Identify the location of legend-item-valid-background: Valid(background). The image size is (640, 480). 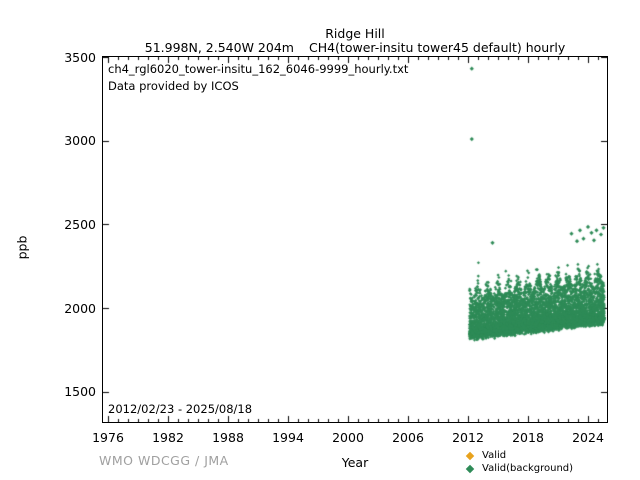
(518, 468).